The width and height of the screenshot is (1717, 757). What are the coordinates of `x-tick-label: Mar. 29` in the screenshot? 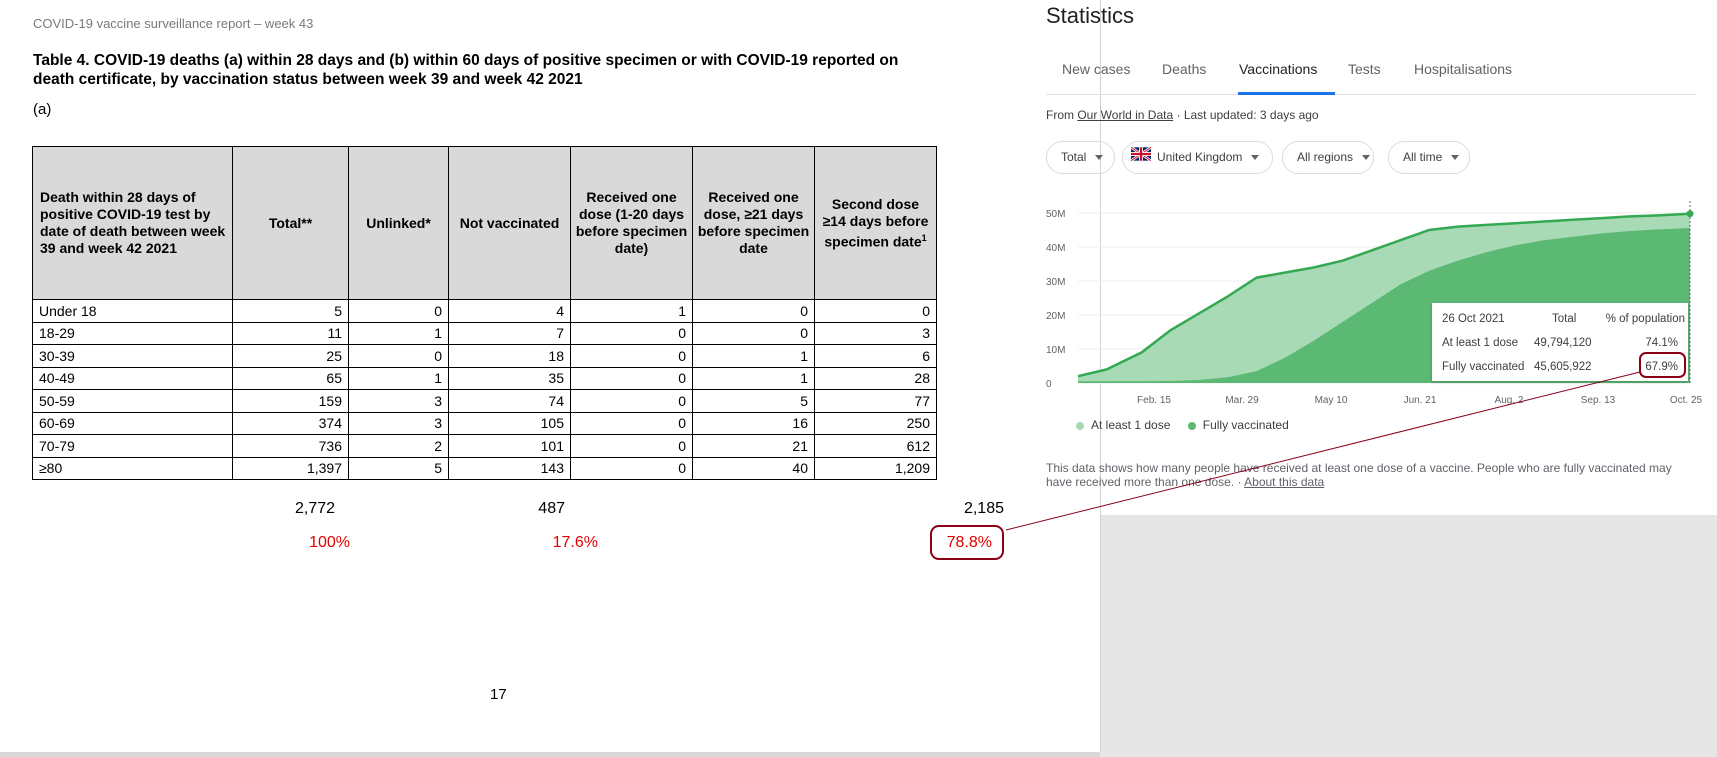 It's located at (1242, 400).